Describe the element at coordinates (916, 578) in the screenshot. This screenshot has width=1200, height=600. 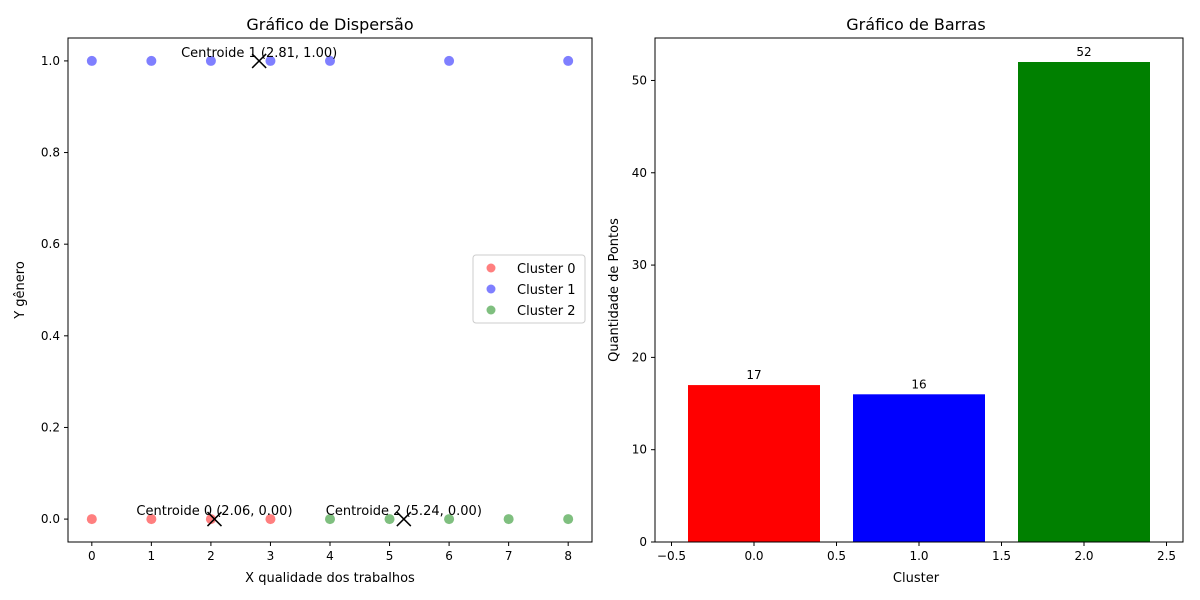
I see `bar-x-axis-label: Cluster` at that location.